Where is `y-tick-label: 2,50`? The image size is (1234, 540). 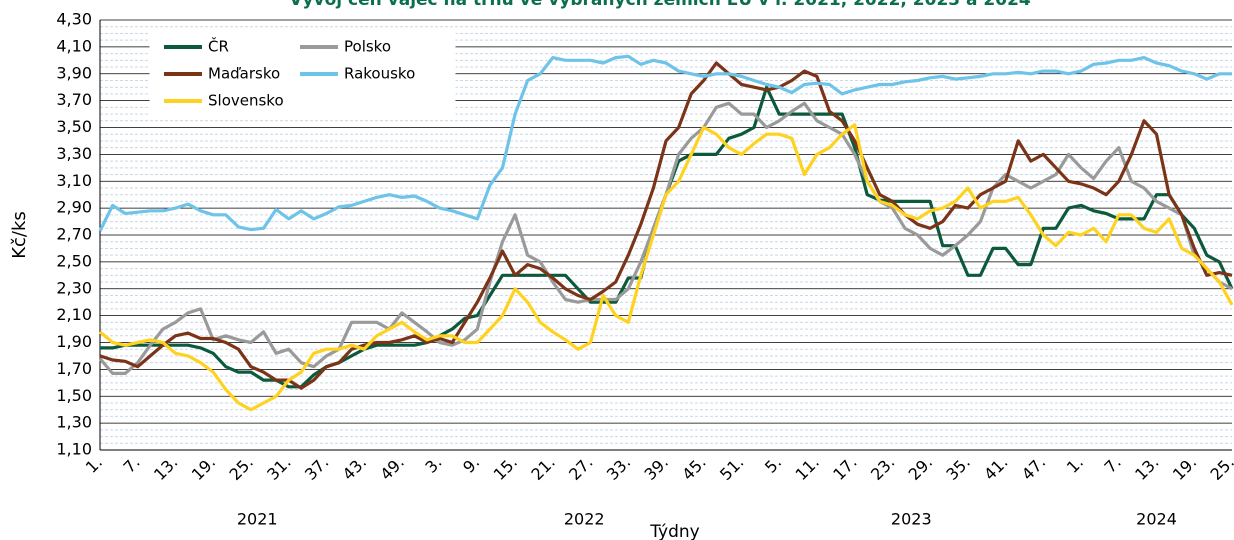 y-tick-label: 2,50 is located at coordinates (74, 260).